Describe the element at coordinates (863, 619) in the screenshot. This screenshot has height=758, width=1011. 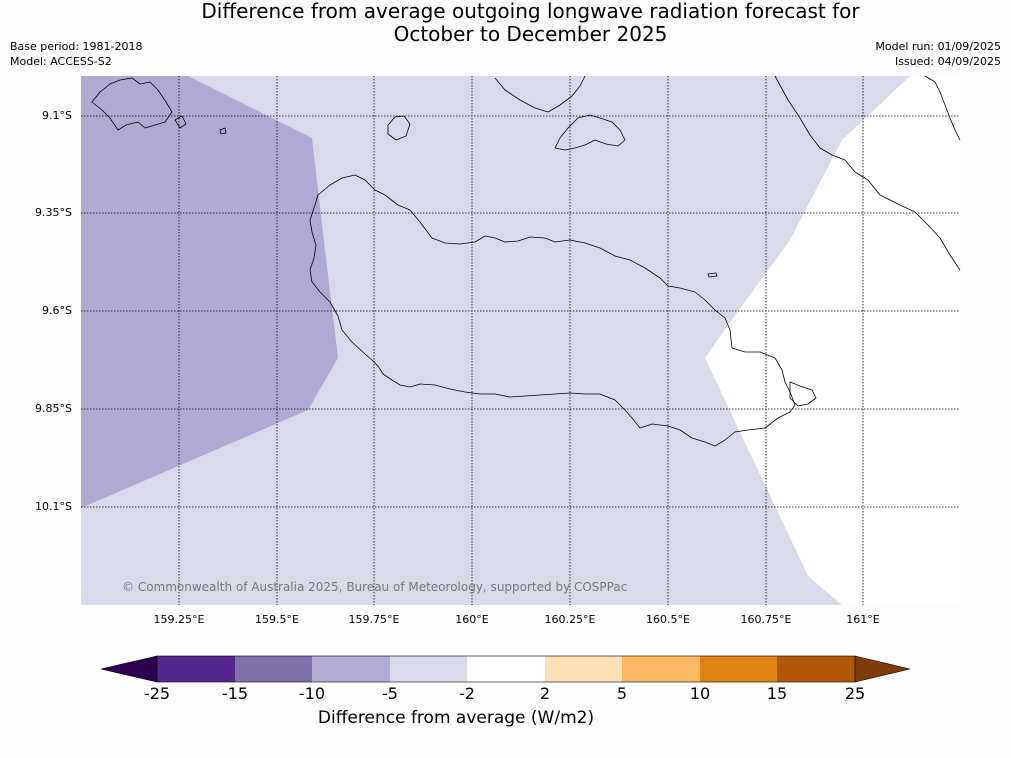
I see `lon-label: 161°E` at that location.